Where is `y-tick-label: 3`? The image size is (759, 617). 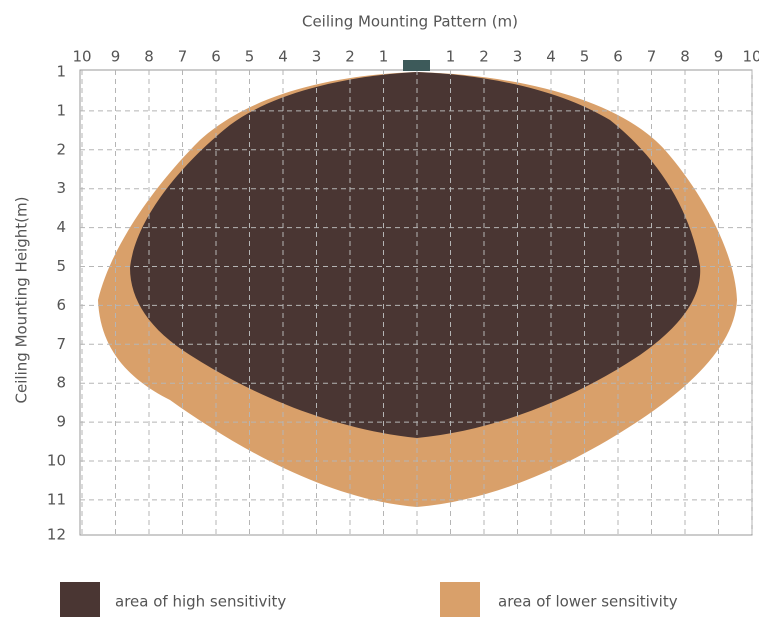 y-tick-label: 3 is located at coordinates (61, 188).